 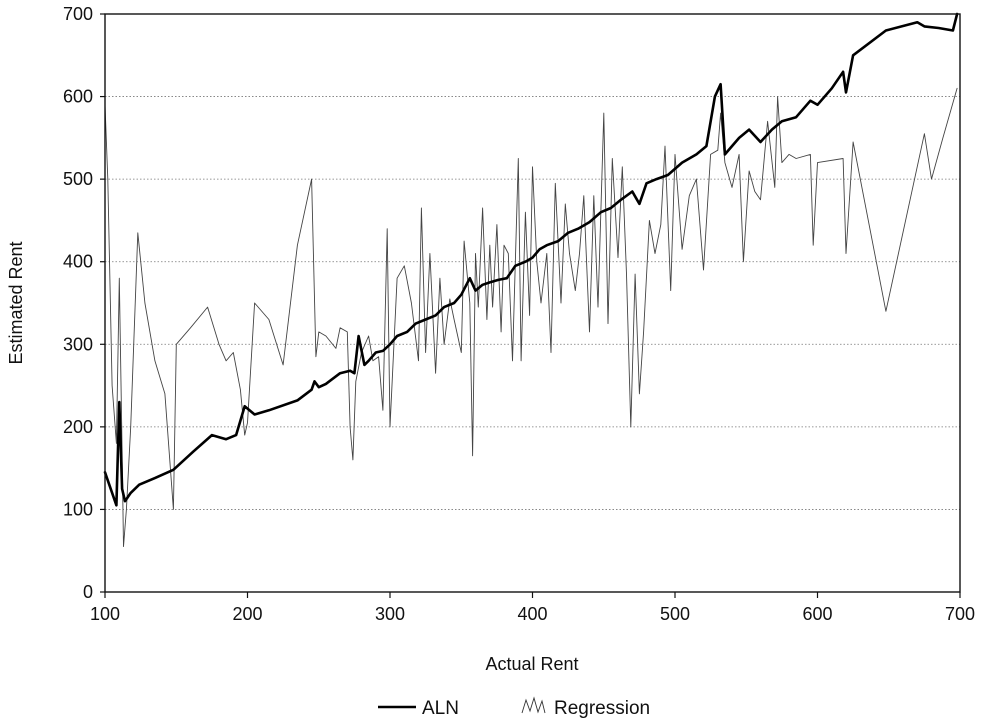 What do you see at coordinates (78, 344) in the screenshot?
I see `y-tick-label-300: 300` at bounding box center [78, 344].